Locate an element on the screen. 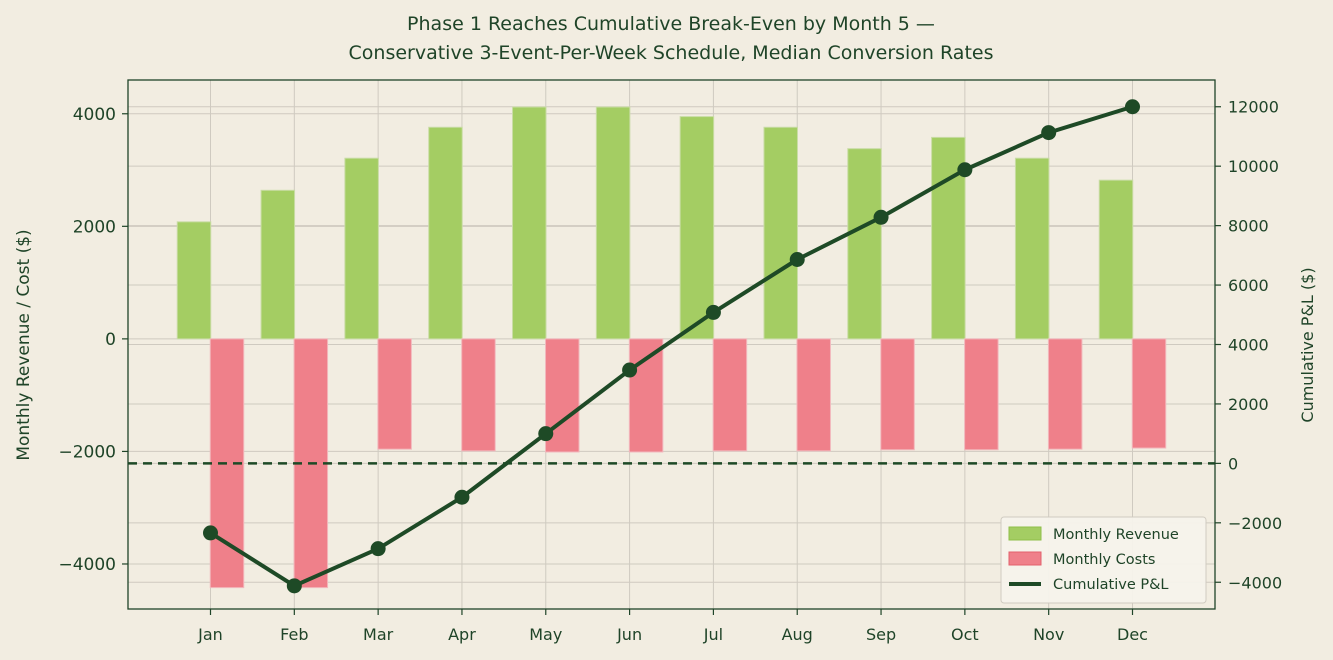 Image resolution: width=1333 pixels, height=660 pixels. y-tick-label: 2000 is located at coordinates (94, 227).